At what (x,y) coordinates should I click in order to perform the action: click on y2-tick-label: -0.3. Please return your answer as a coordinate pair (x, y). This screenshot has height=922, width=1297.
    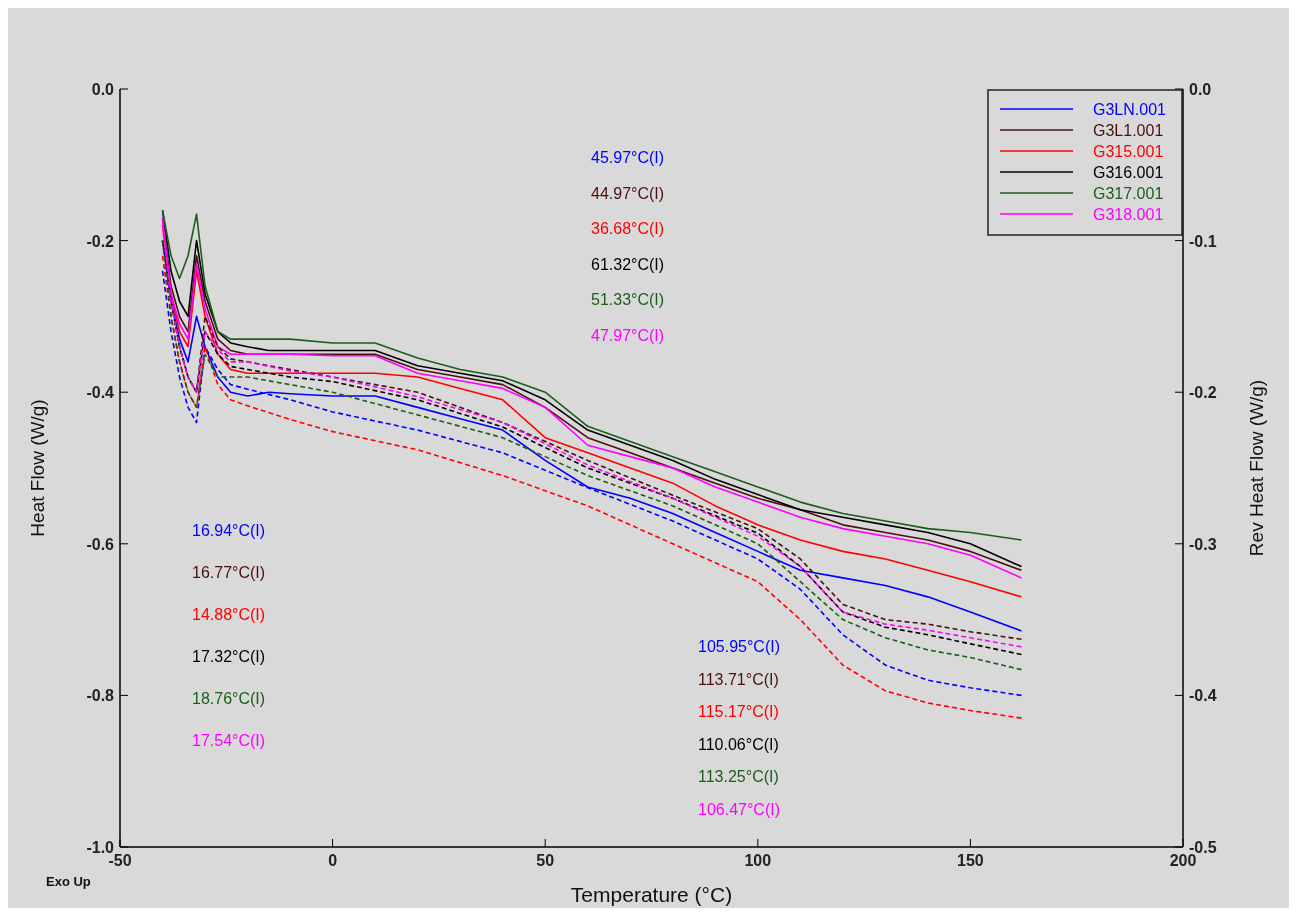
    Looking at the image, I should click on (1203, 544).